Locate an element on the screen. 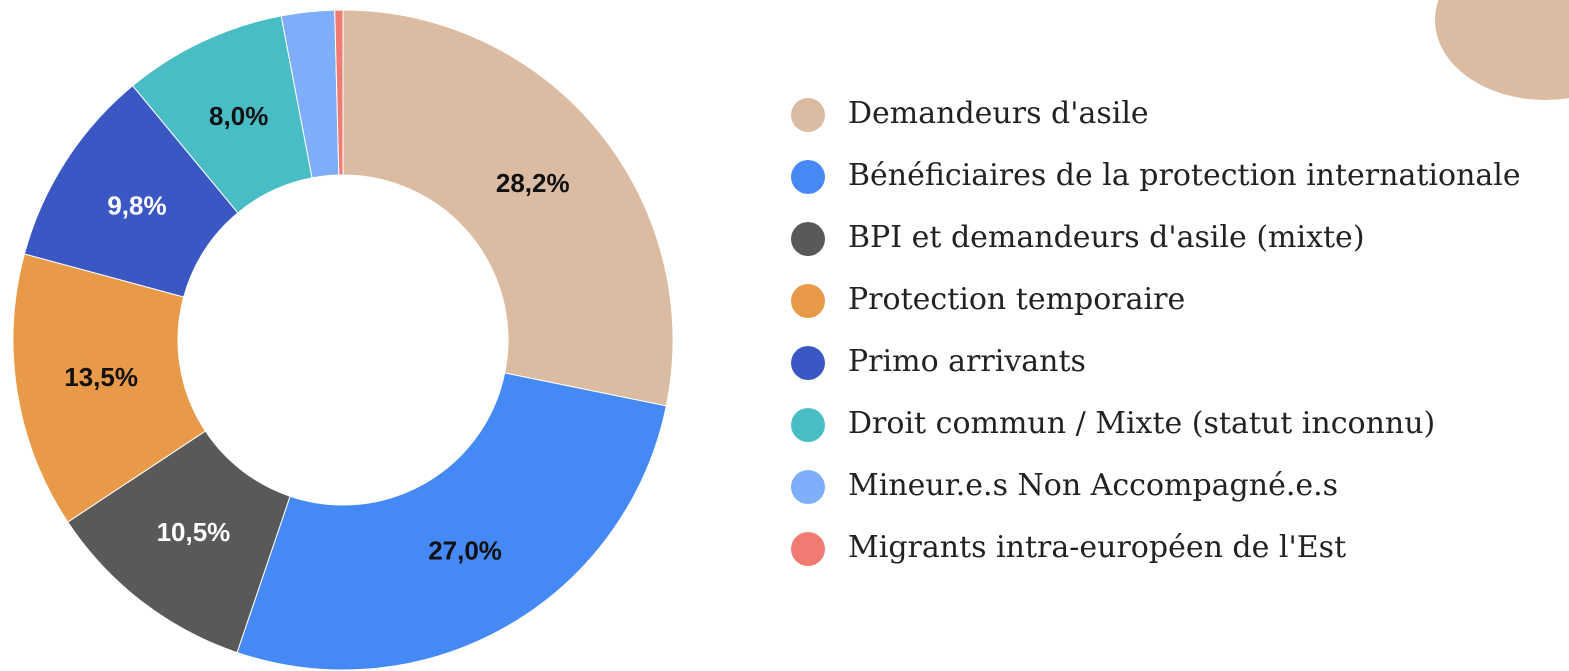  value-label: 13,5% is located at coordinates (101, 377).